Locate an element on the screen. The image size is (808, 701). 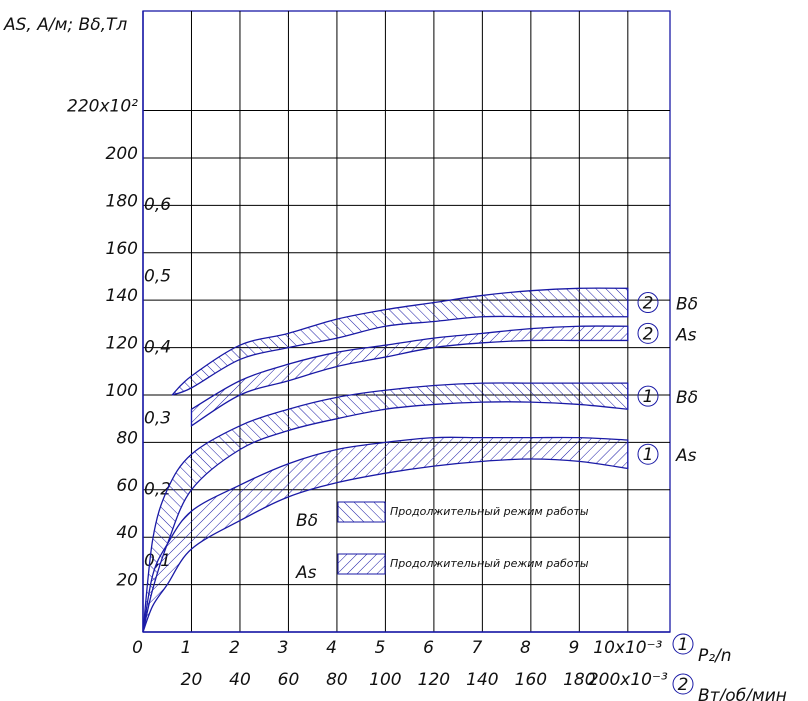
y-tick-label: 40 is located at coordinates (127, 533).